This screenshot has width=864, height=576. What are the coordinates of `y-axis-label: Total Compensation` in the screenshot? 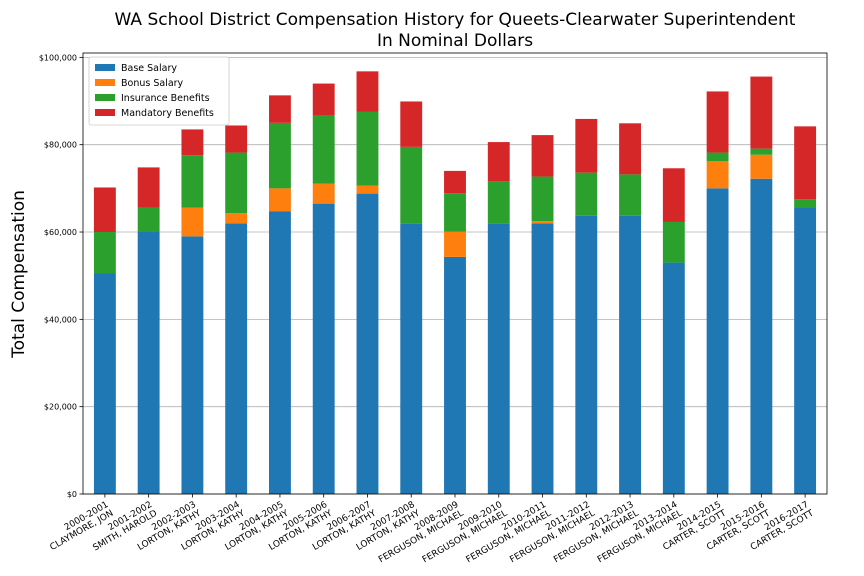 It's located at (19, 274).